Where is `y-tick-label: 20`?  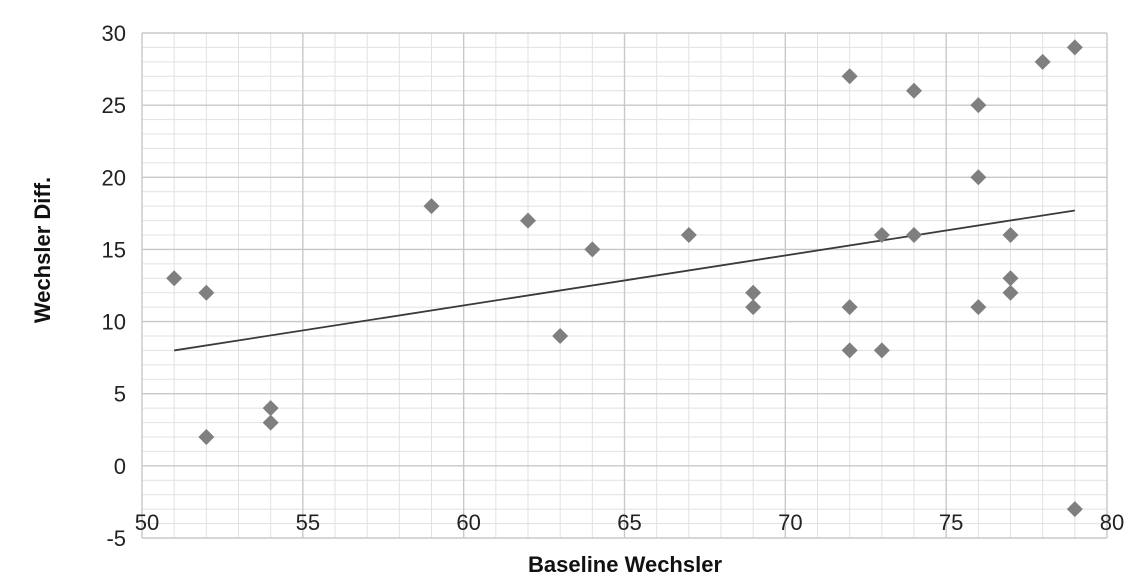
y-tick-label: 20 is located at coordinates (114, 177).